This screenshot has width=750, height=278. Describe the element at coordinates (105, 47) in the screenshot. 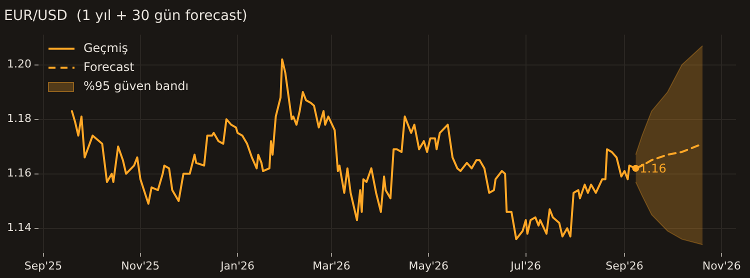

I see `legend-label: Geçmiş` at that location.